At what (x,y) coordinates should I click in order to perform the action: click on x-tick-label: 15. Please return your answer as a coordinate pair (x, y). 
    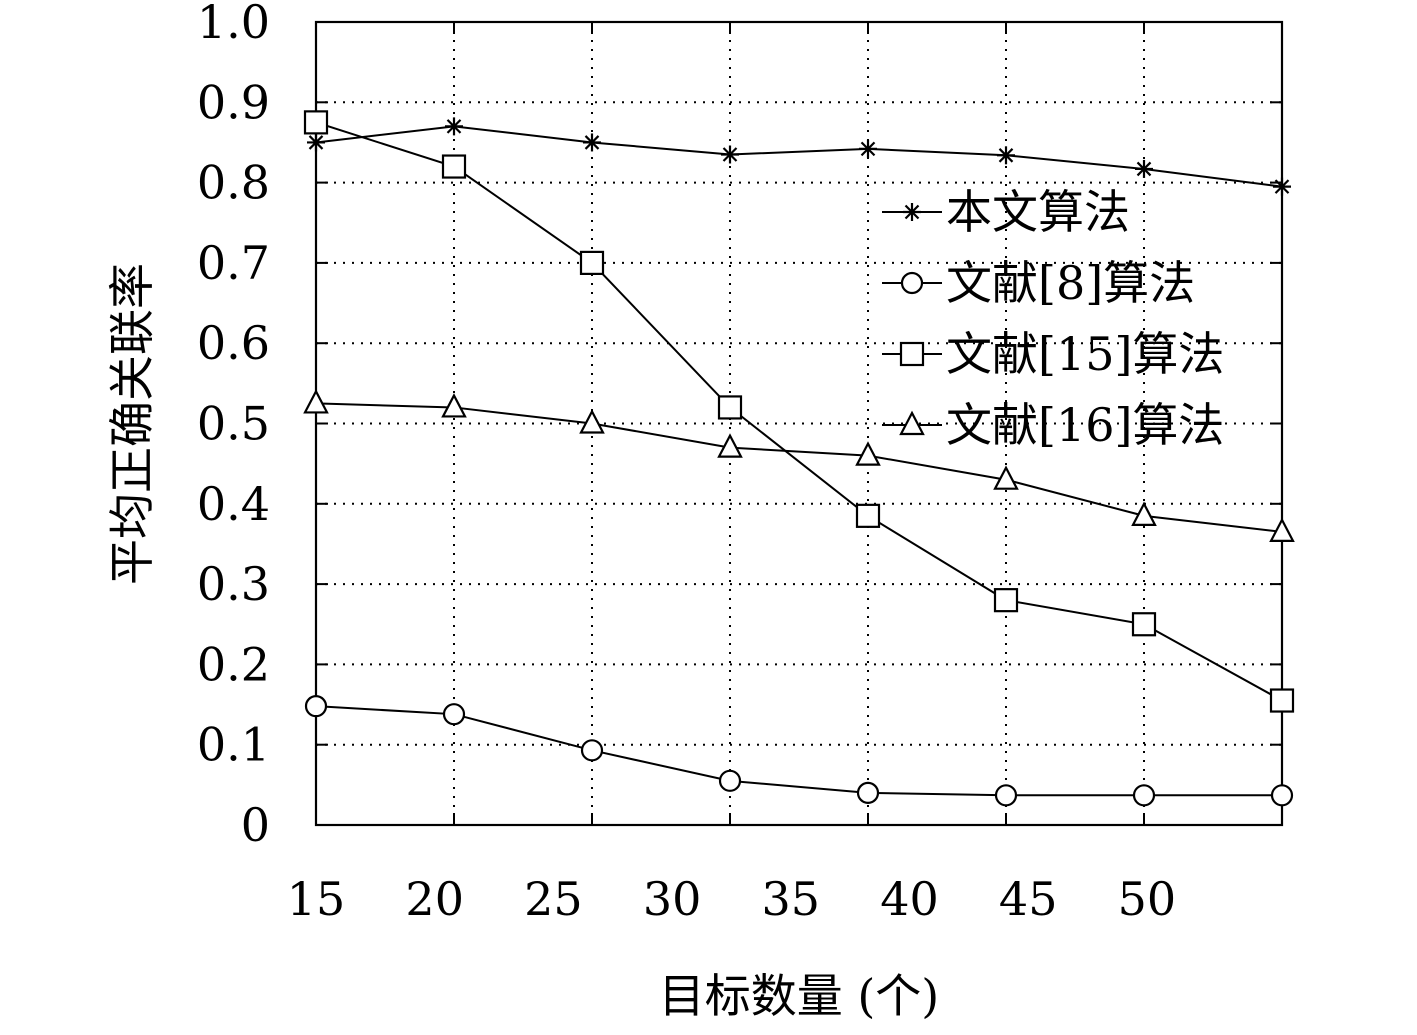
    Looking at the image, I should click on (316, 899).